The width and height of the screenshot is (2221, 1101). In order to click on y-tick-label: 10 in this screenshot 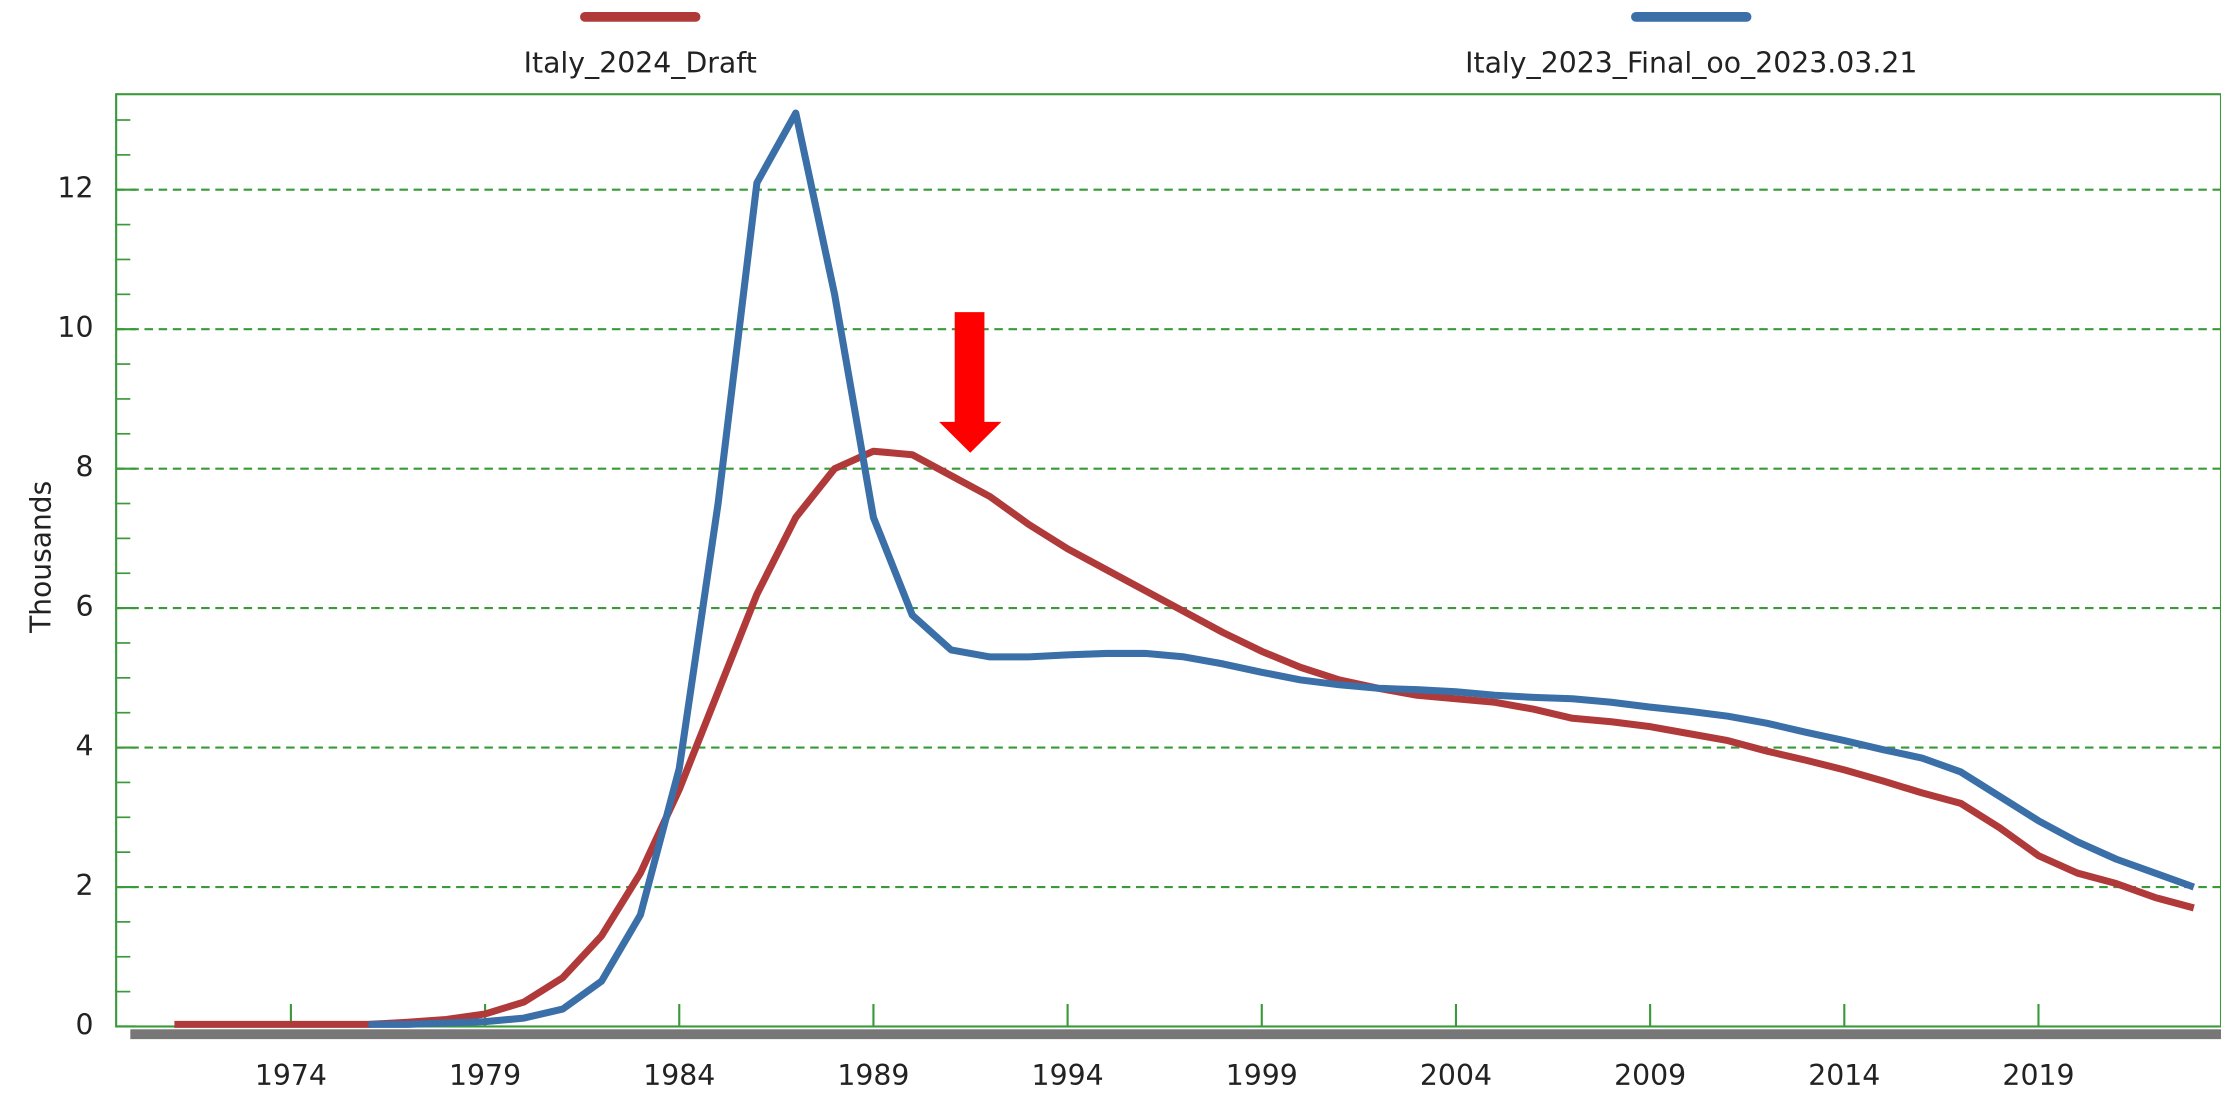, I will do `click(75, 327)`.